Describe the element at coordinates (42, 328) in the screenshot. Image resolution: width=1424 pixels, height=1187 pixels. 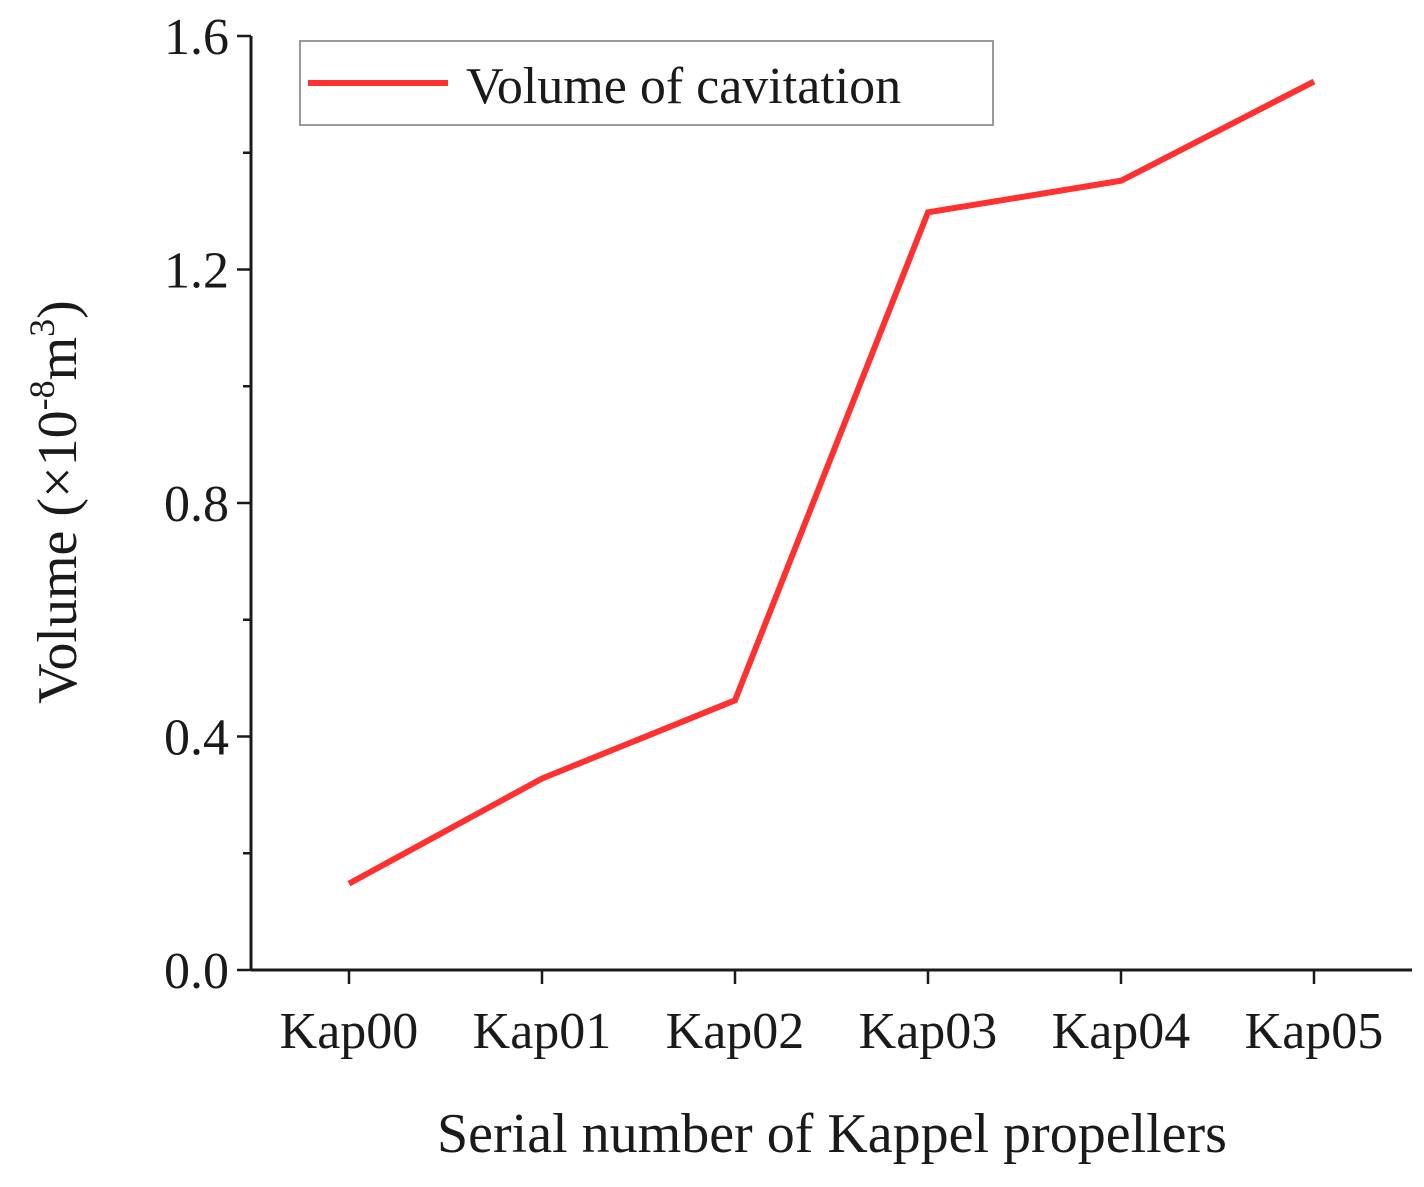
I see `y-axis-title-exp2: 3` at that location.